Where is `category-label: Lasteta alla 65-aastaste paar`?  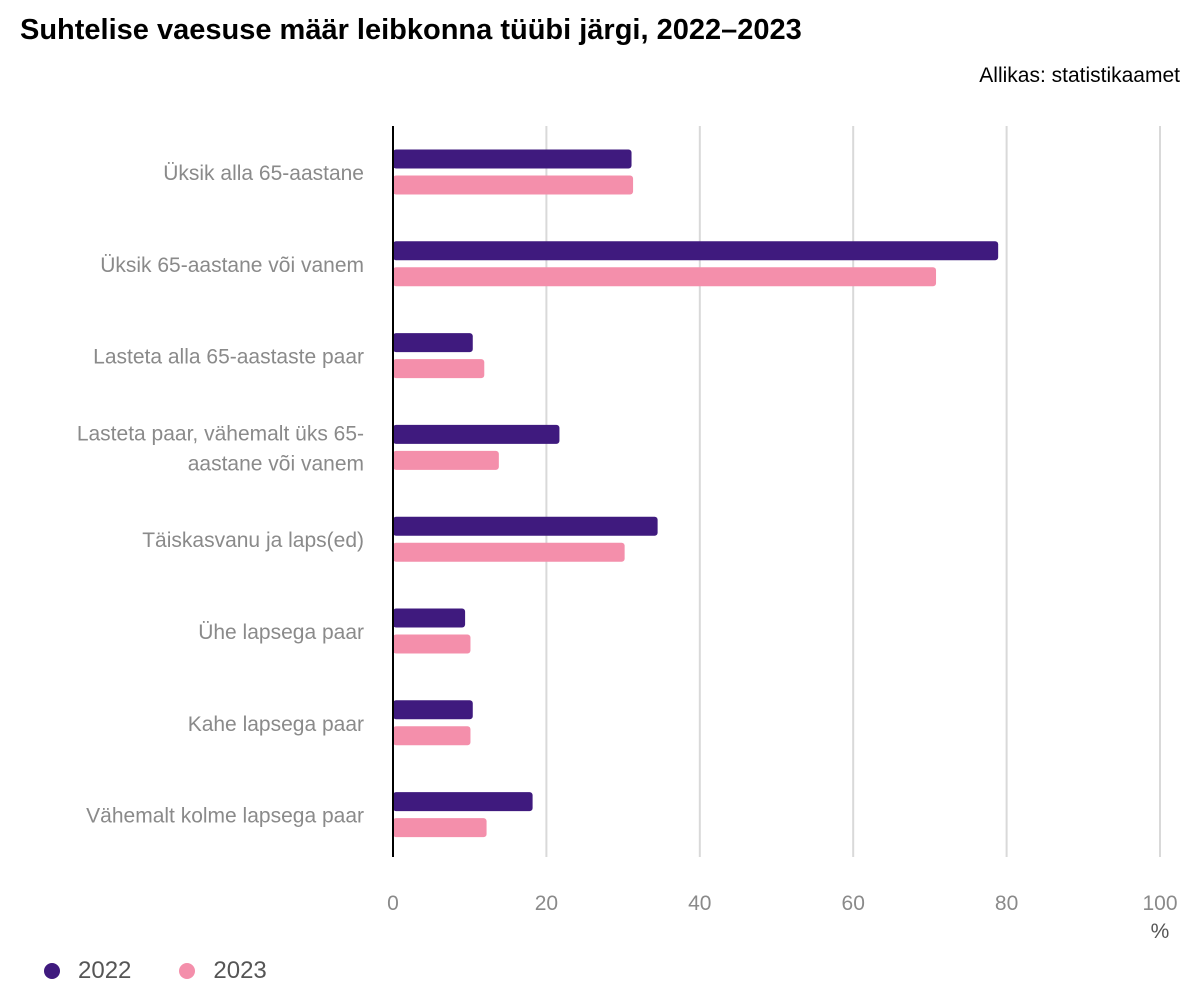
category-label: Lasteta alla 65-aastaste paar is located at coordinates (228, 357).